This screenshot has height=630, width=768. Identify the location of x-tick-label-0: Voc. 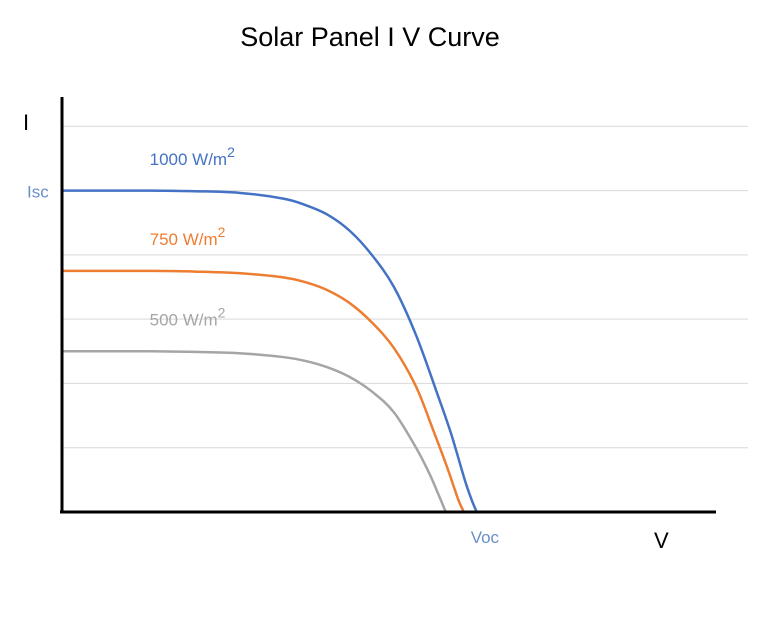
(485, 537).